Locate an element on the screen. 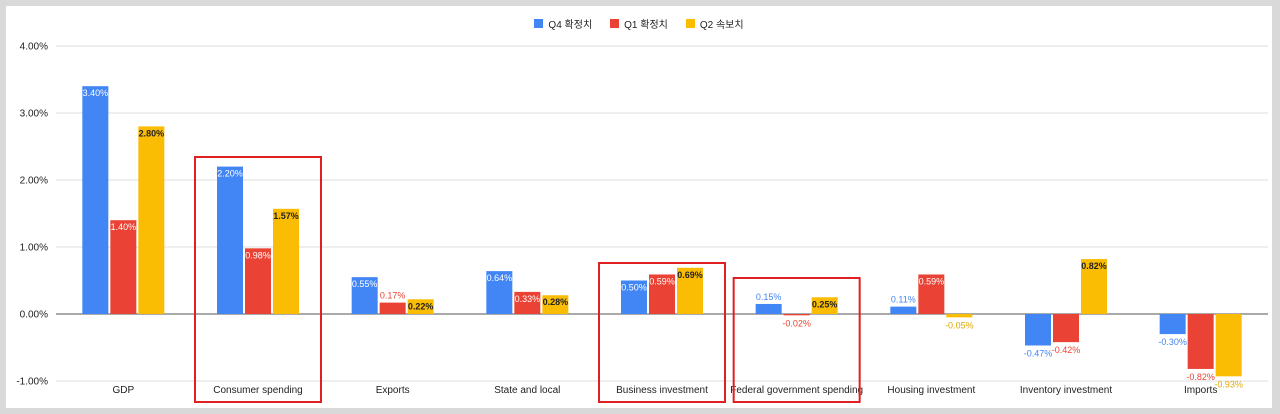  y-tick-label: 1.00% is located at coordinates (34, 248).